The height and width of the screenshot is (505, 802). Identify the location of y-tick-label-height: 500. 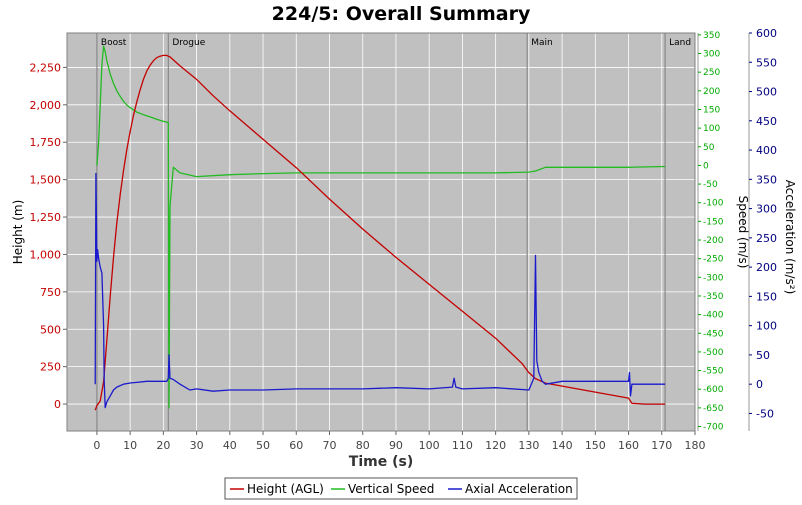
(50, 329).